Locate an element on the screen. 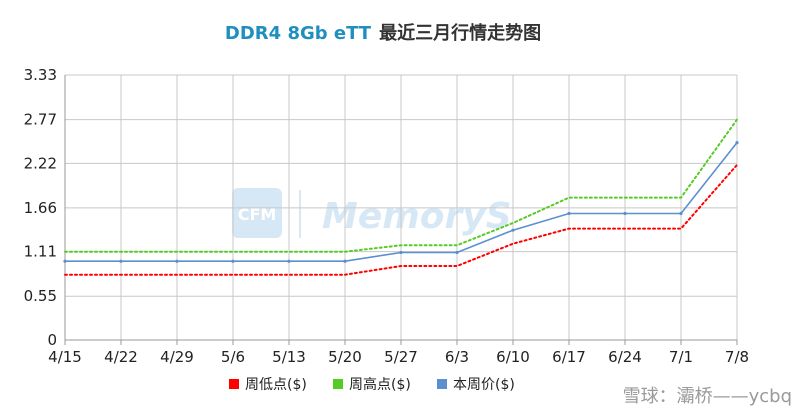 The image size is (800, 411). chart-title-prefix: DDR4 8Gb eTT is located at coordinates (298, 33).